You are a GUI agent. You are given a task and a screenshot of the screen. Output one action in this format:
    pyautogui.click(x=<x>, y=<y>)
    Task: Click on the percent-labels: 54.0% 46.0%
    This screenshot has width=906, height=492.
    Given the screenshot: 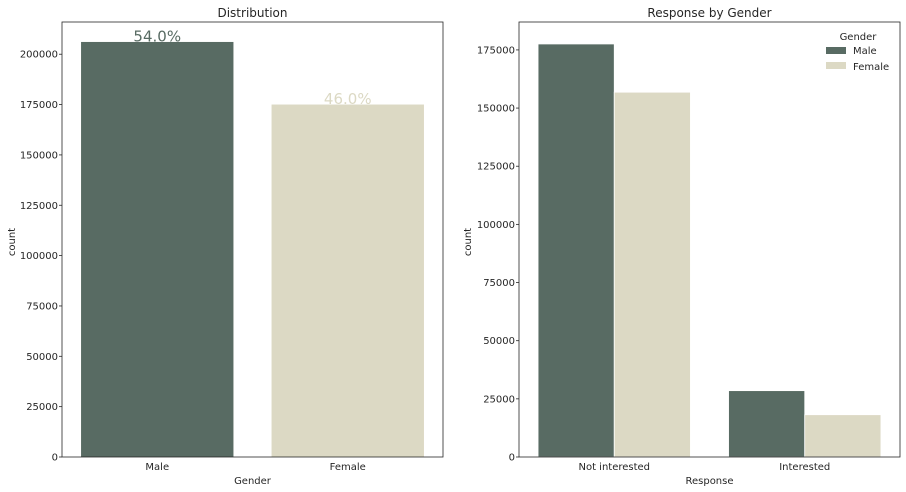 What is the action you would take?
    pyautogui.click(x=252, y=67)
    